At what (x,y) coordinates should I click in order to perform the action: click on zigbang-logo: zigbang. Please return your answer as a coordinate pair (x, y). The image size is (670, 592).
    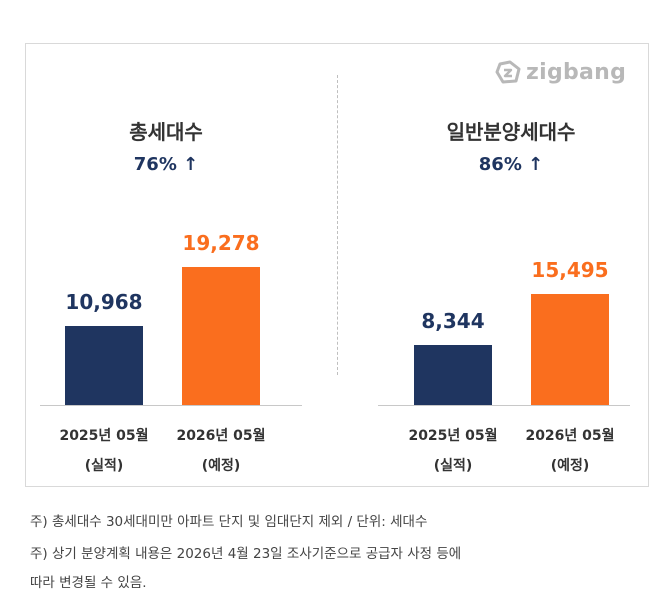
    Looking at the image, I should click on (560, 72).